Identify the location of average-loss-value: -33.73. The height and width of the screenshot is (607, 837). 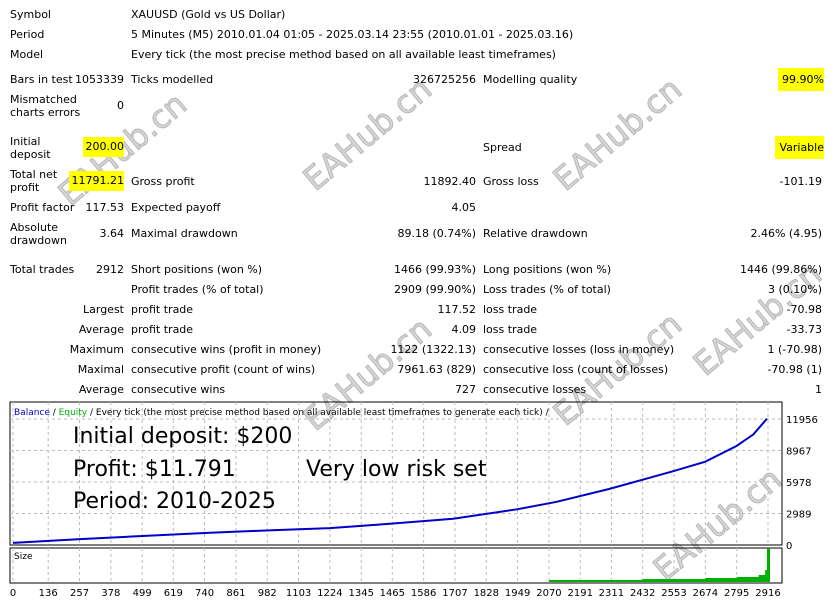
(804, 329).